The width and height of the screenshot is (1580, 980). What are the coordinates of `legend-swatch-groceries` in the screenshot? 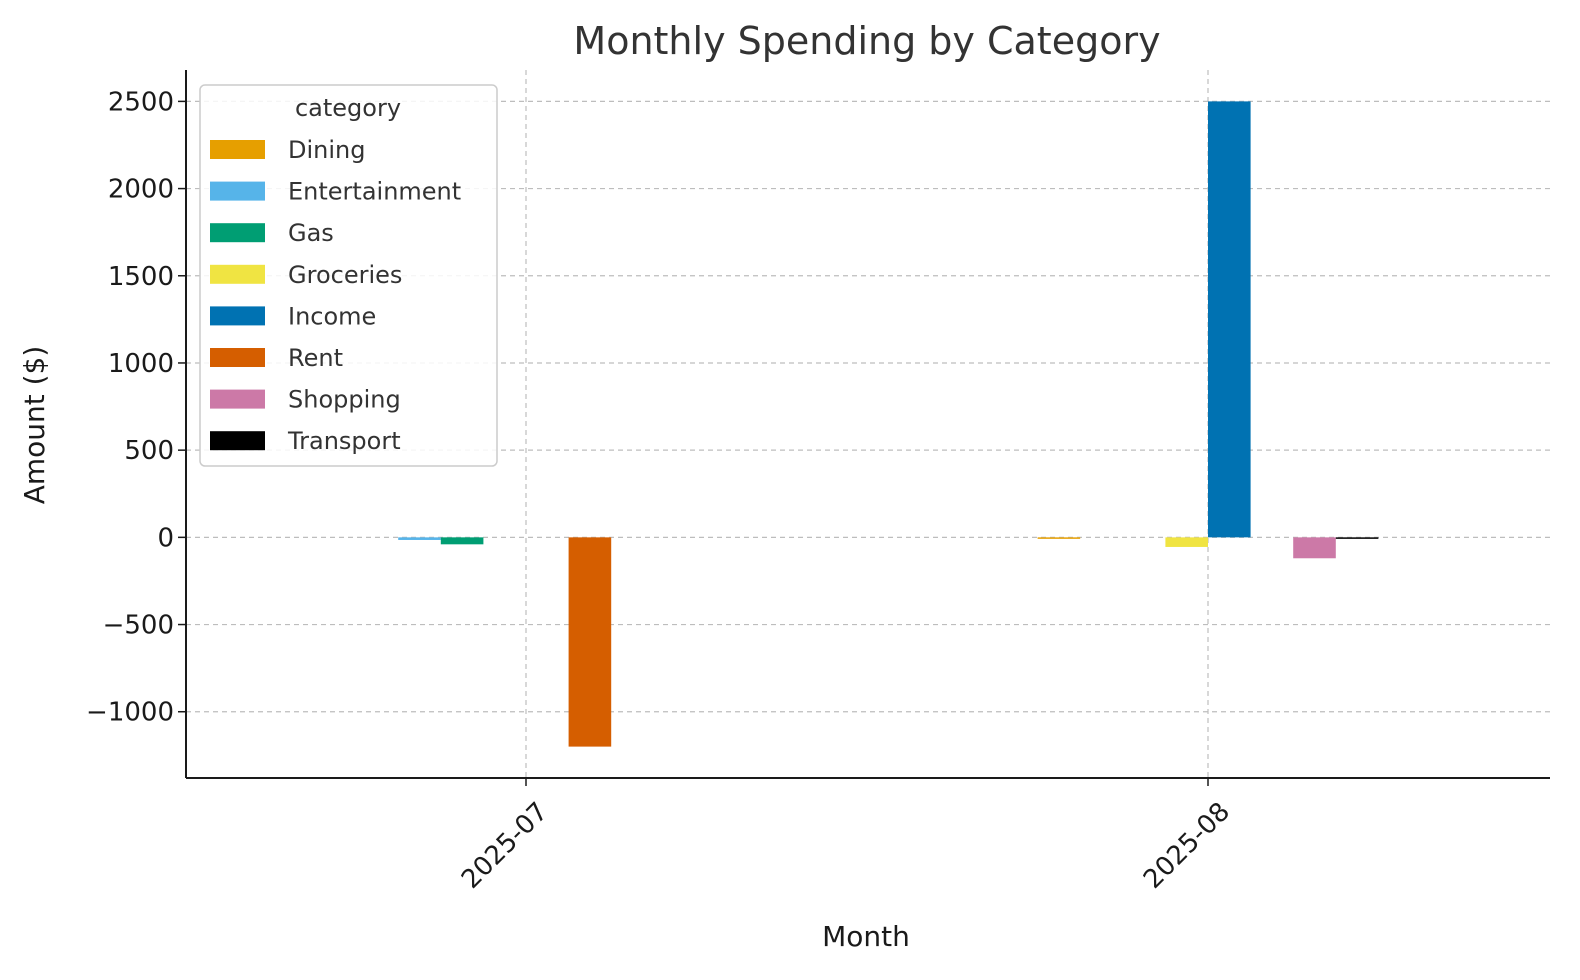 It's located at (237, 274).